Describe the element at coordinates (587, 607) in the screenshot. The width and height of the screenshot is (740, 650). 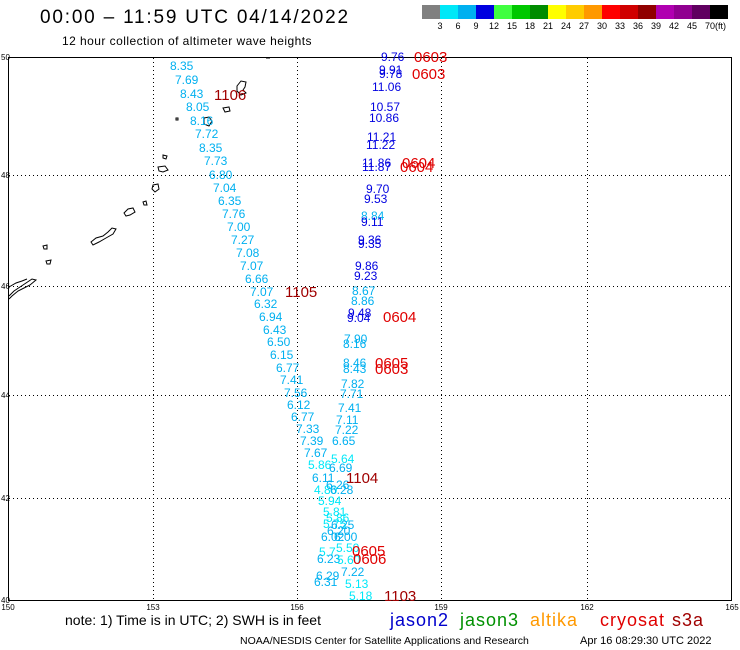
I see `longitude-label: 162` at that location.